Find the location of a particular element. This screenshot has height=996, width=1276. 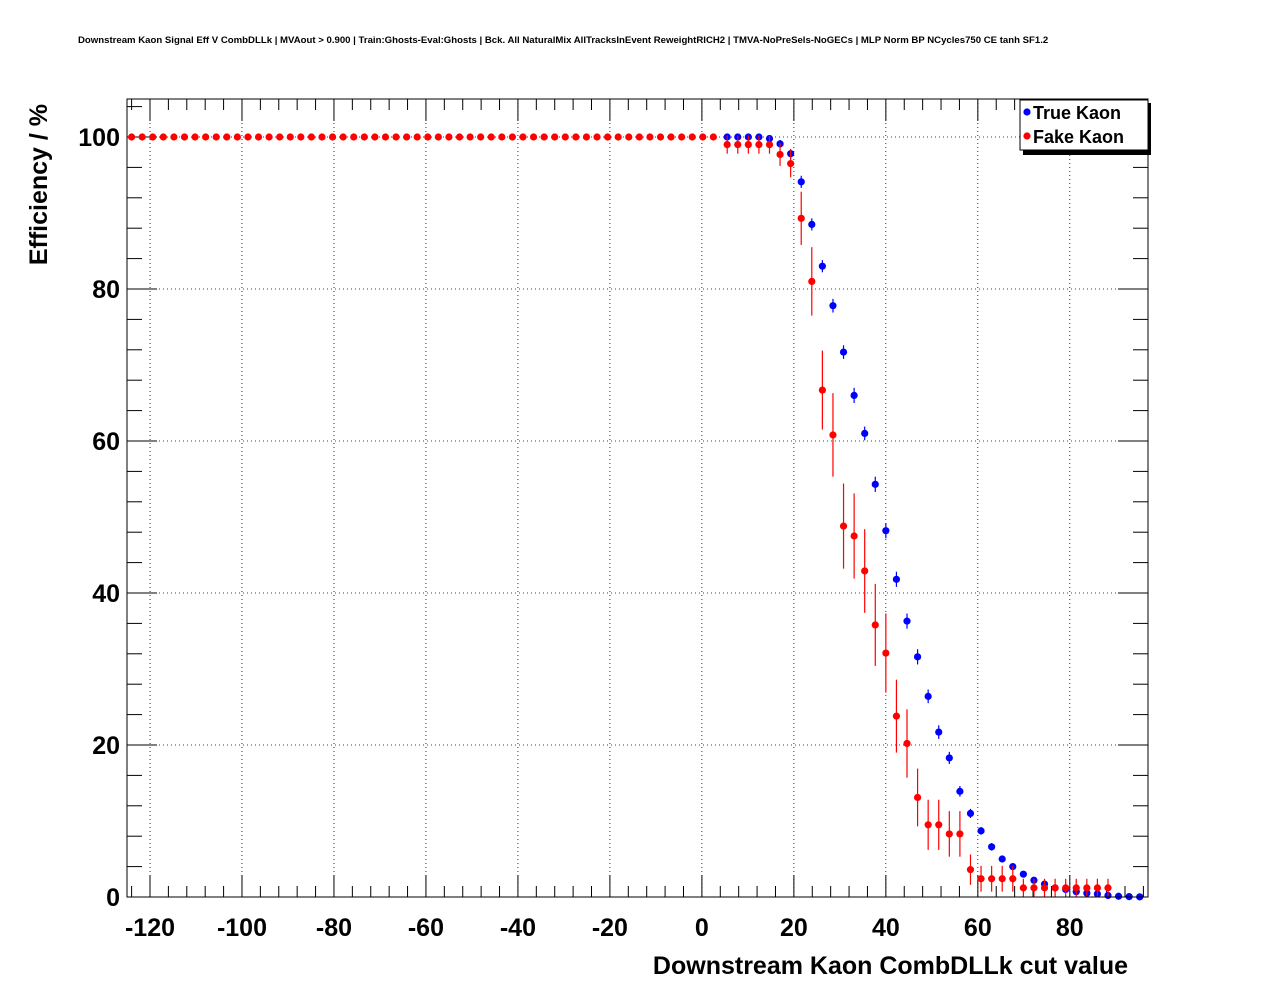

legend-label-fake-kaon: Fake Kaon is located at coordinates (1078, 137).